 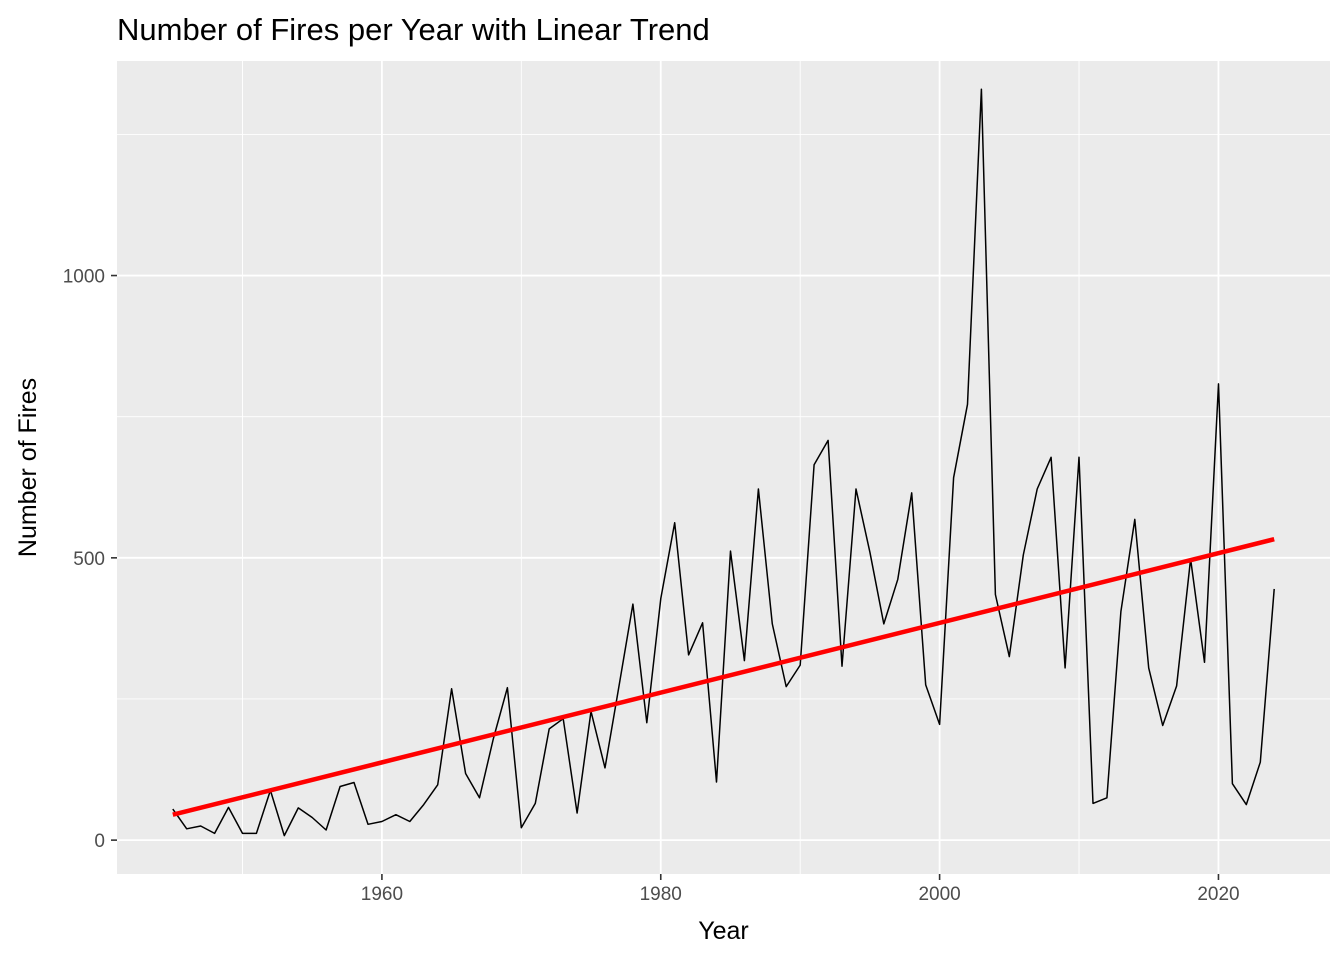 I want to click on y-tick-label: 500, so click(x=89, y=559).